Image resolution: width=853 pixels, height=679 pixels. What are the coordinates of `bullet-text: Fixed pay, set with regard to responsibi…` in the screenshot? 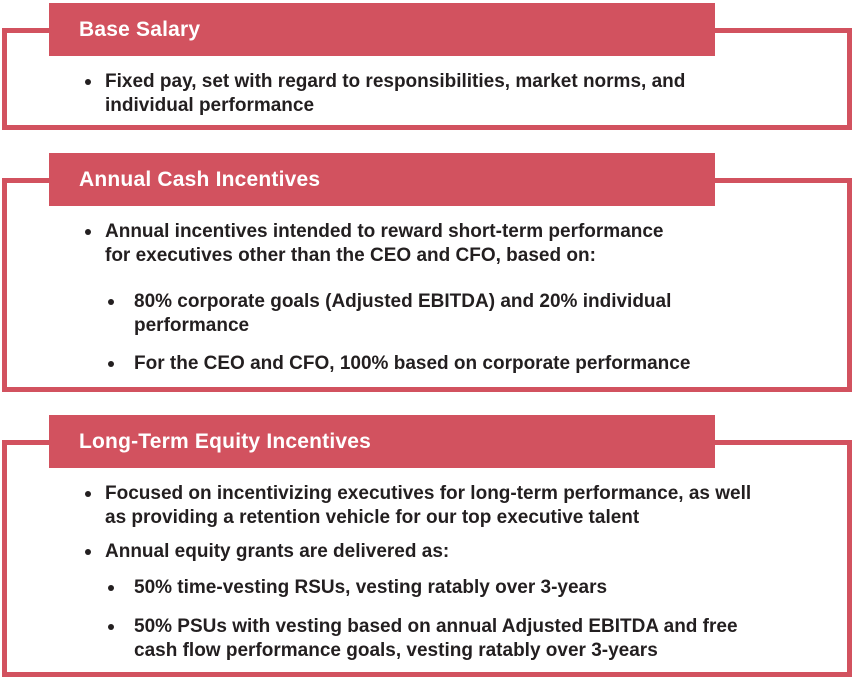 It's located at (395, 93).